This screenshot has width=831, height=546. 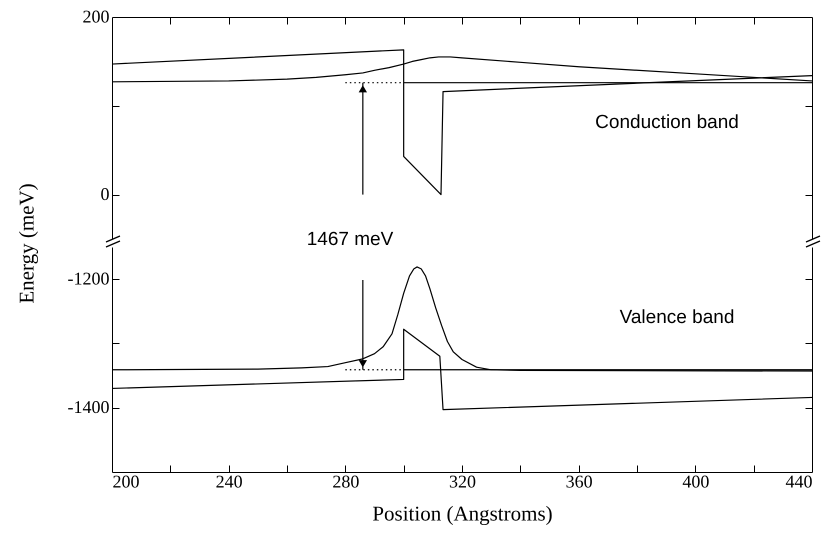 I want to click on annotation: Conduction band, so click(x=667, y=122).